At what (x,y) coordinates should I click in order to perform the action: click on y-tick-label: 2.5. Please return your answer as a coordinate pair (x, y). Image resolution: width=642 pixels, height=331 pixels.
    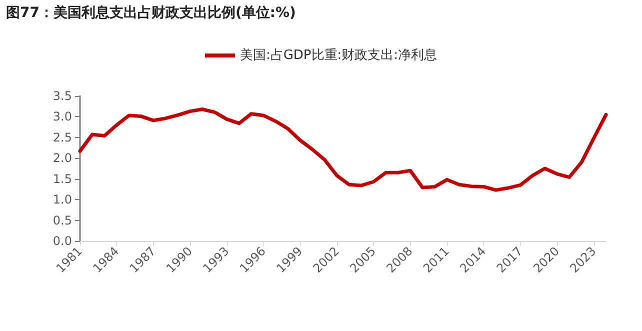
    Looking at the image, I should click on (62, 137).